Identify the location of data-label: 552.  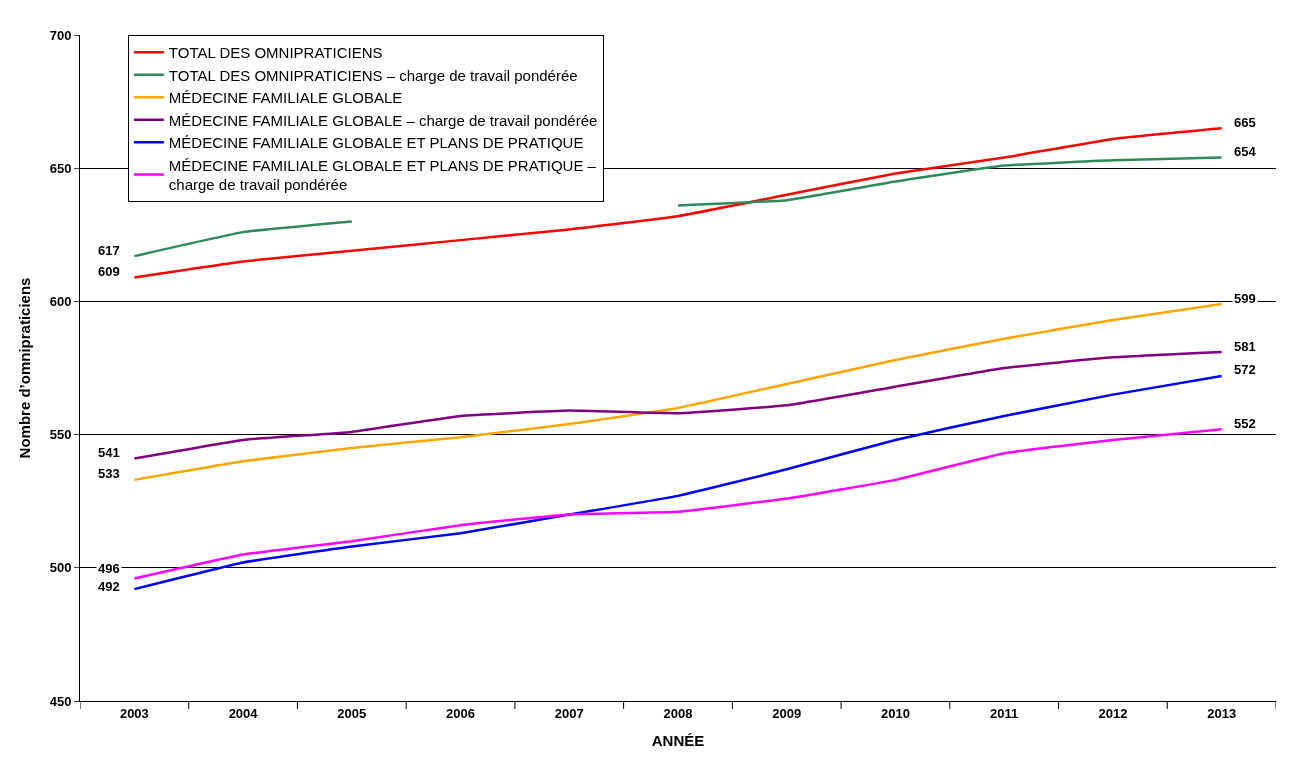
(1245, 423).